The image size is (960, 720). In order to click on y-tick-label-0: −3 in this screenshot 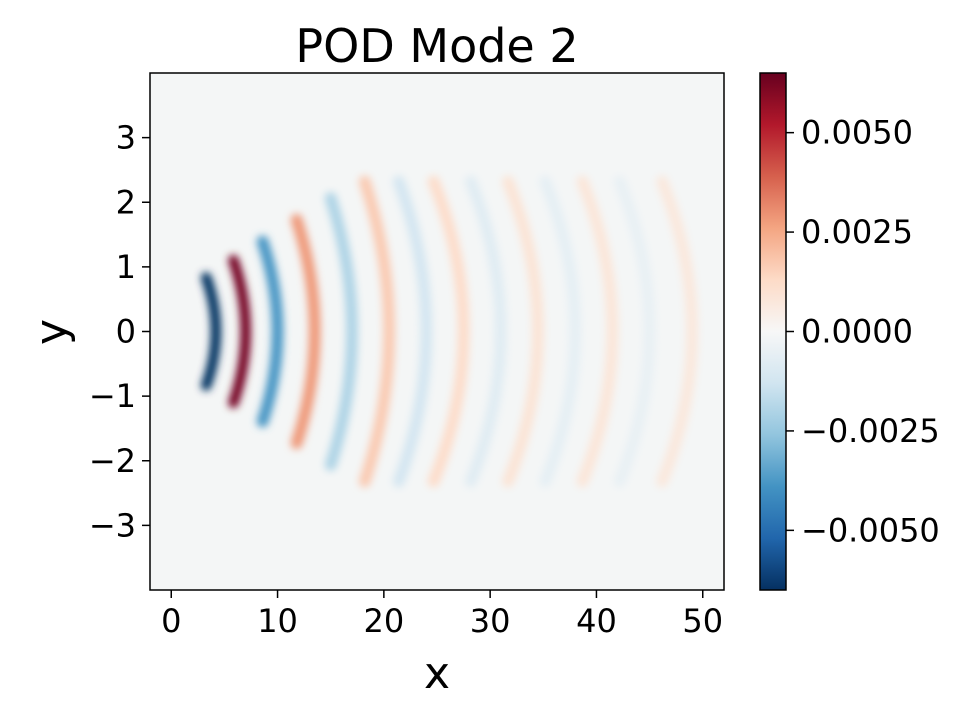, I will do `click(112, 525)`.